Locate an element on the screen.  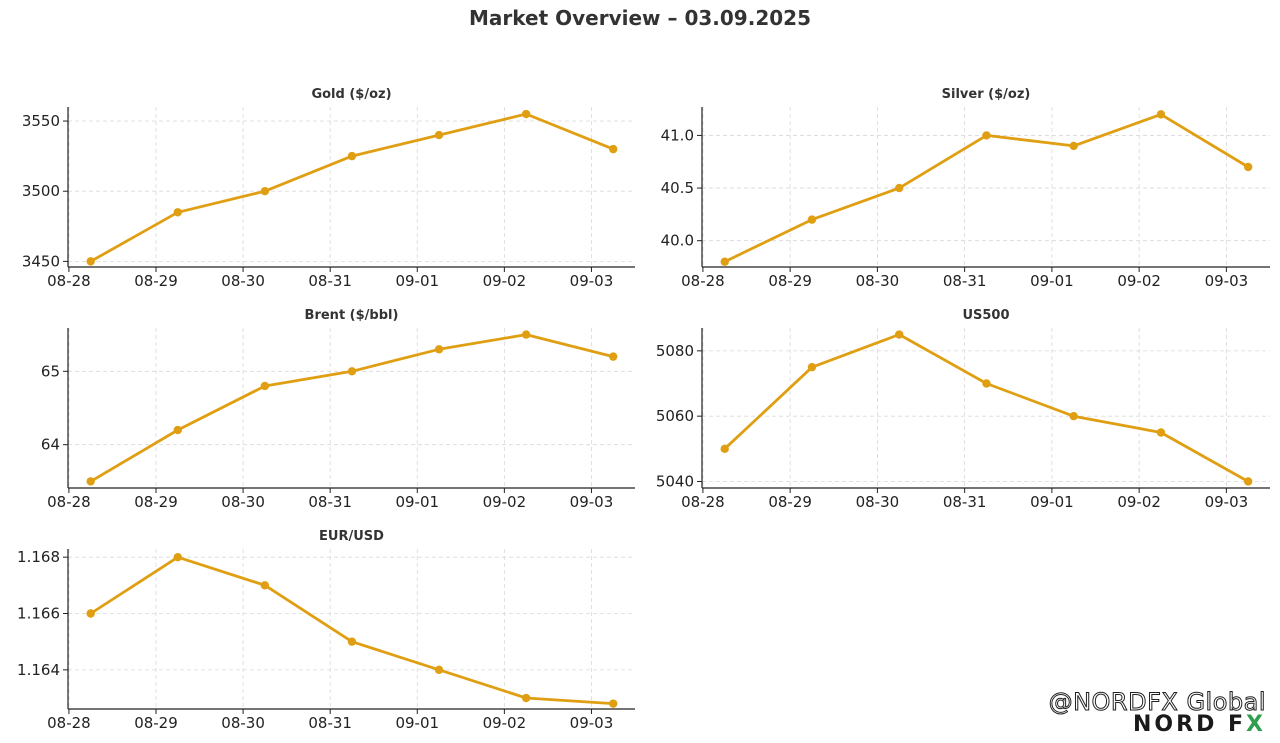
chart-title: Silver ($/oz) is located at coordinates (986, 94).